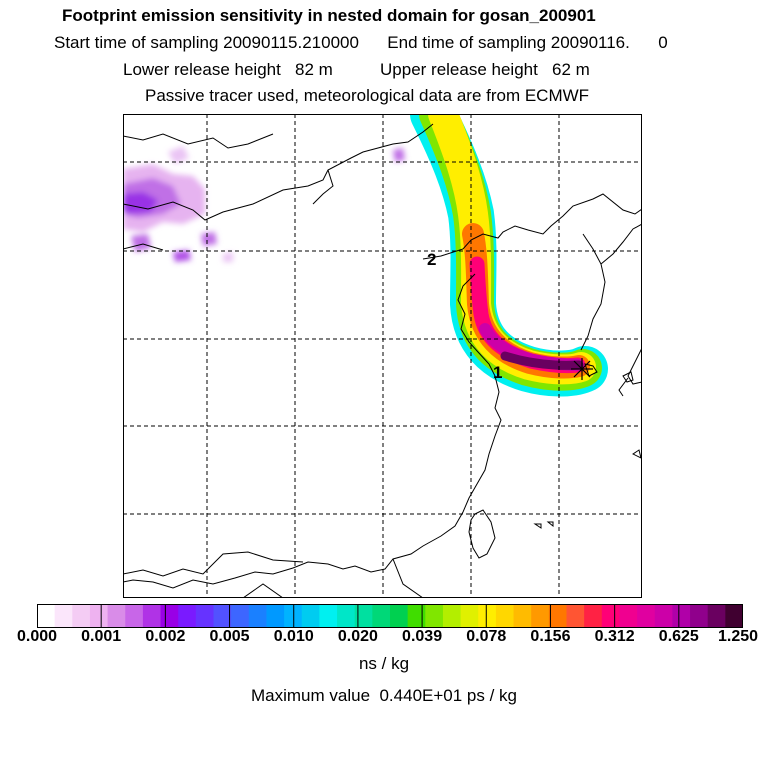 The height and width of the screenshot is (768, 768). I want to click on maximum-value-label: Maximum value 0.440E+01 ps / kg, so click(384, 695).